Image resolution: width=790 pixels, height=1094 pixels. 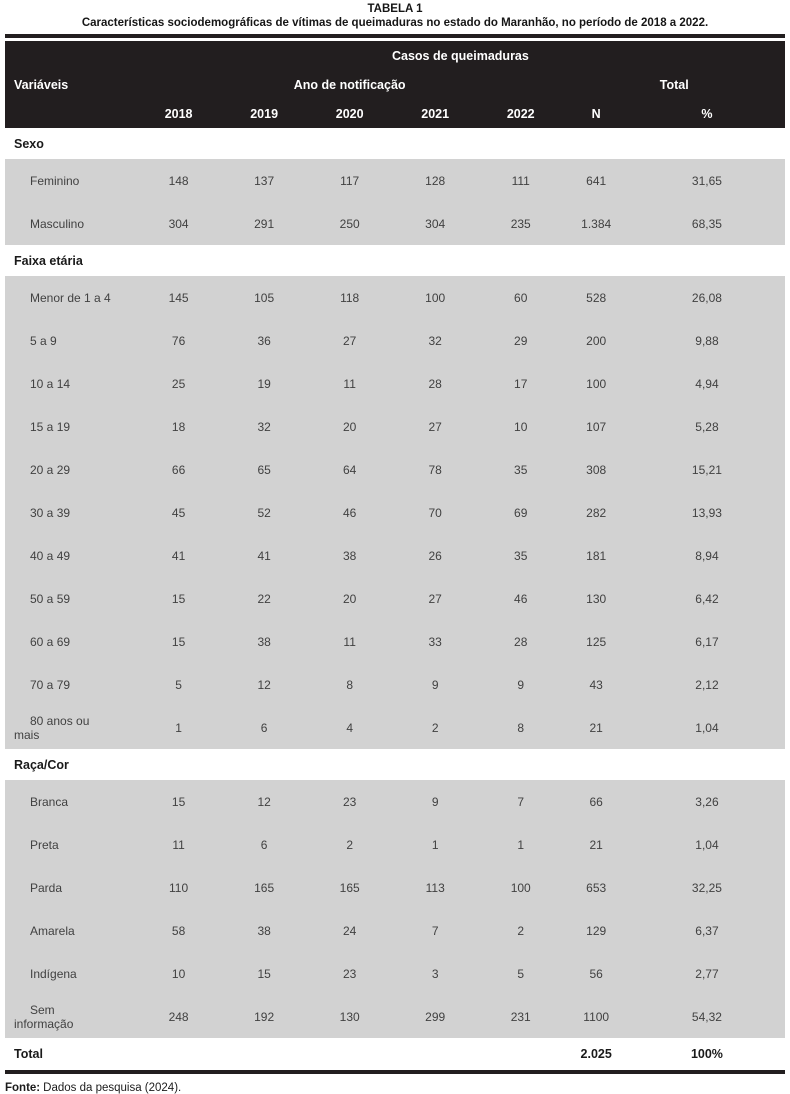 What do you see at coordinates (706, 297) in the screenshot?
I see `cell-value: 26,08` at bounding box center [706, 297].